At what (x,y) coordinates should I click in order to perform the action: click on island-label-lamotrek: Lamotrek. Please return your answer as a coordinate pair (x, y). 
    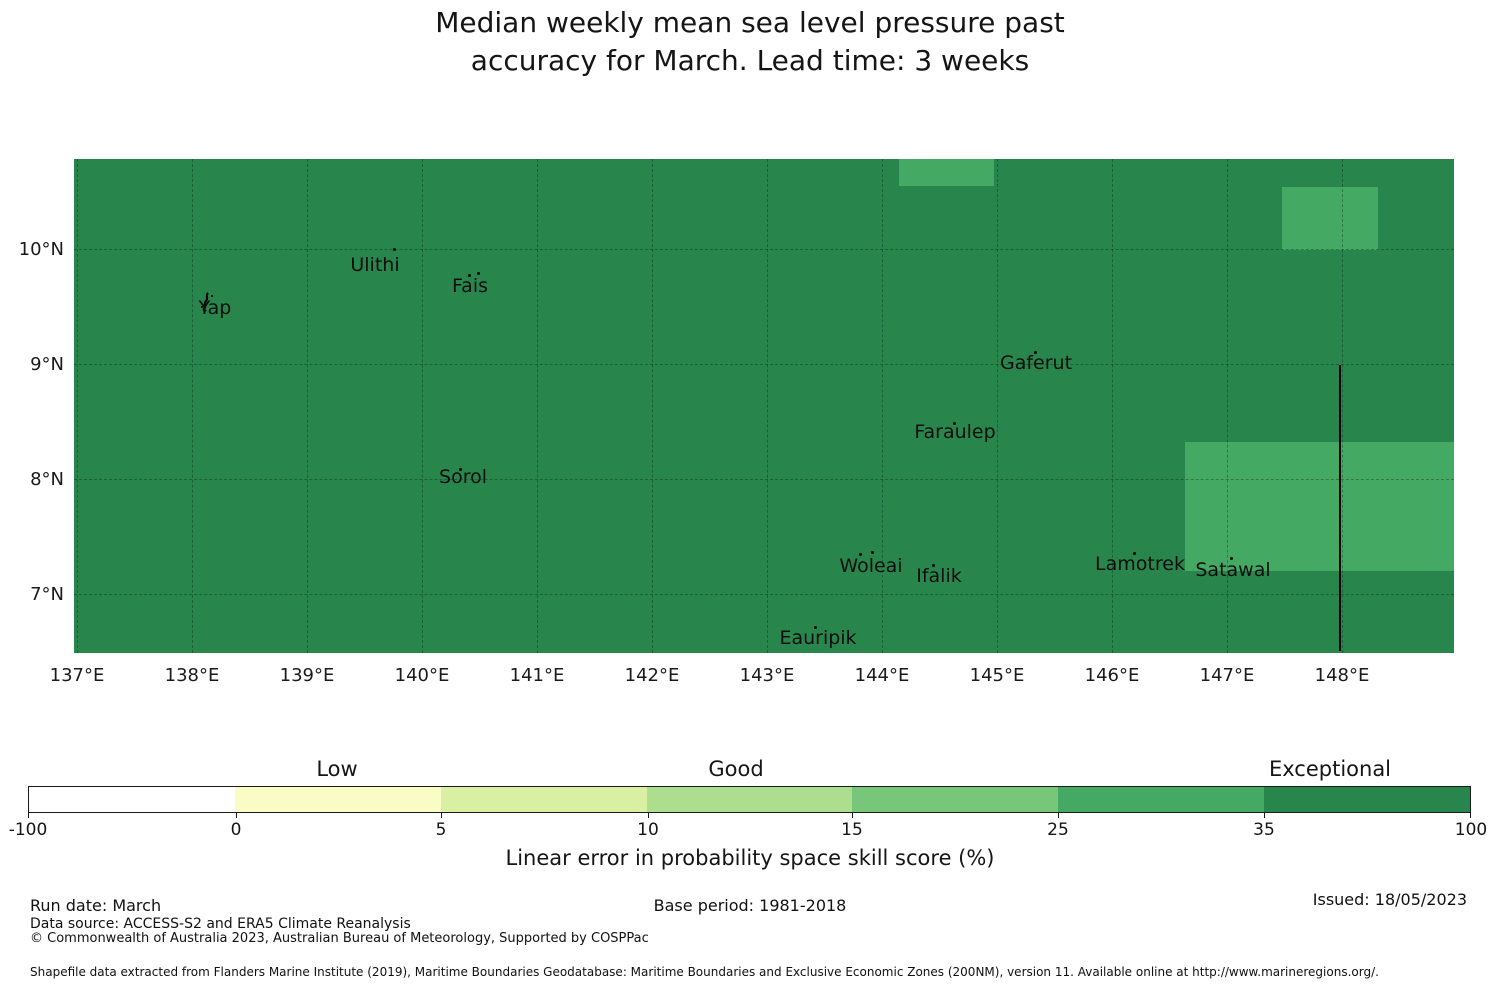
    Looking at the image, I should click on (1140, 564).